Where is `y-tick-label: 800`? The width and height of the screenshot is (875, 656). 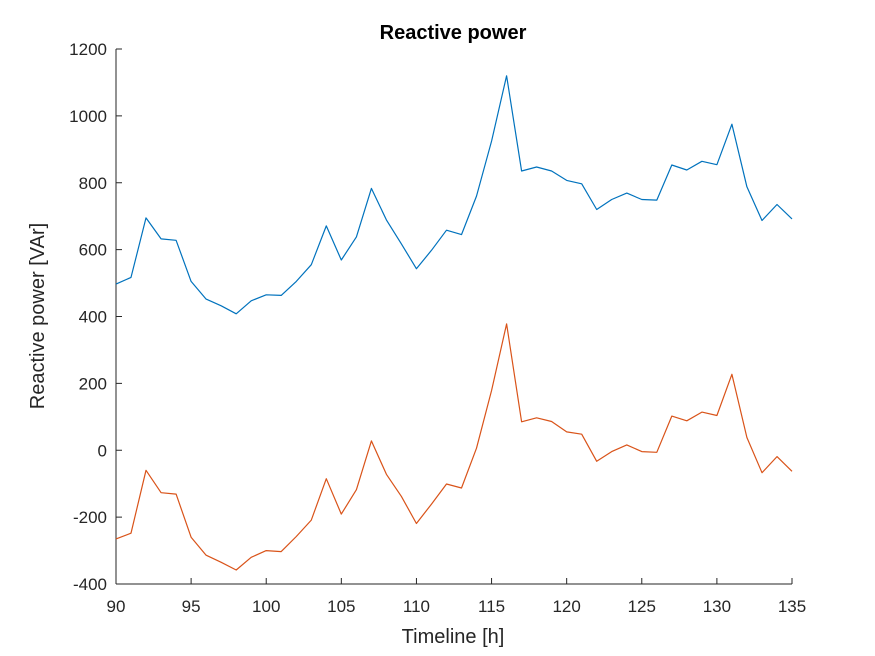 y-tick-label: 800 is located at coordinates (93, 183).